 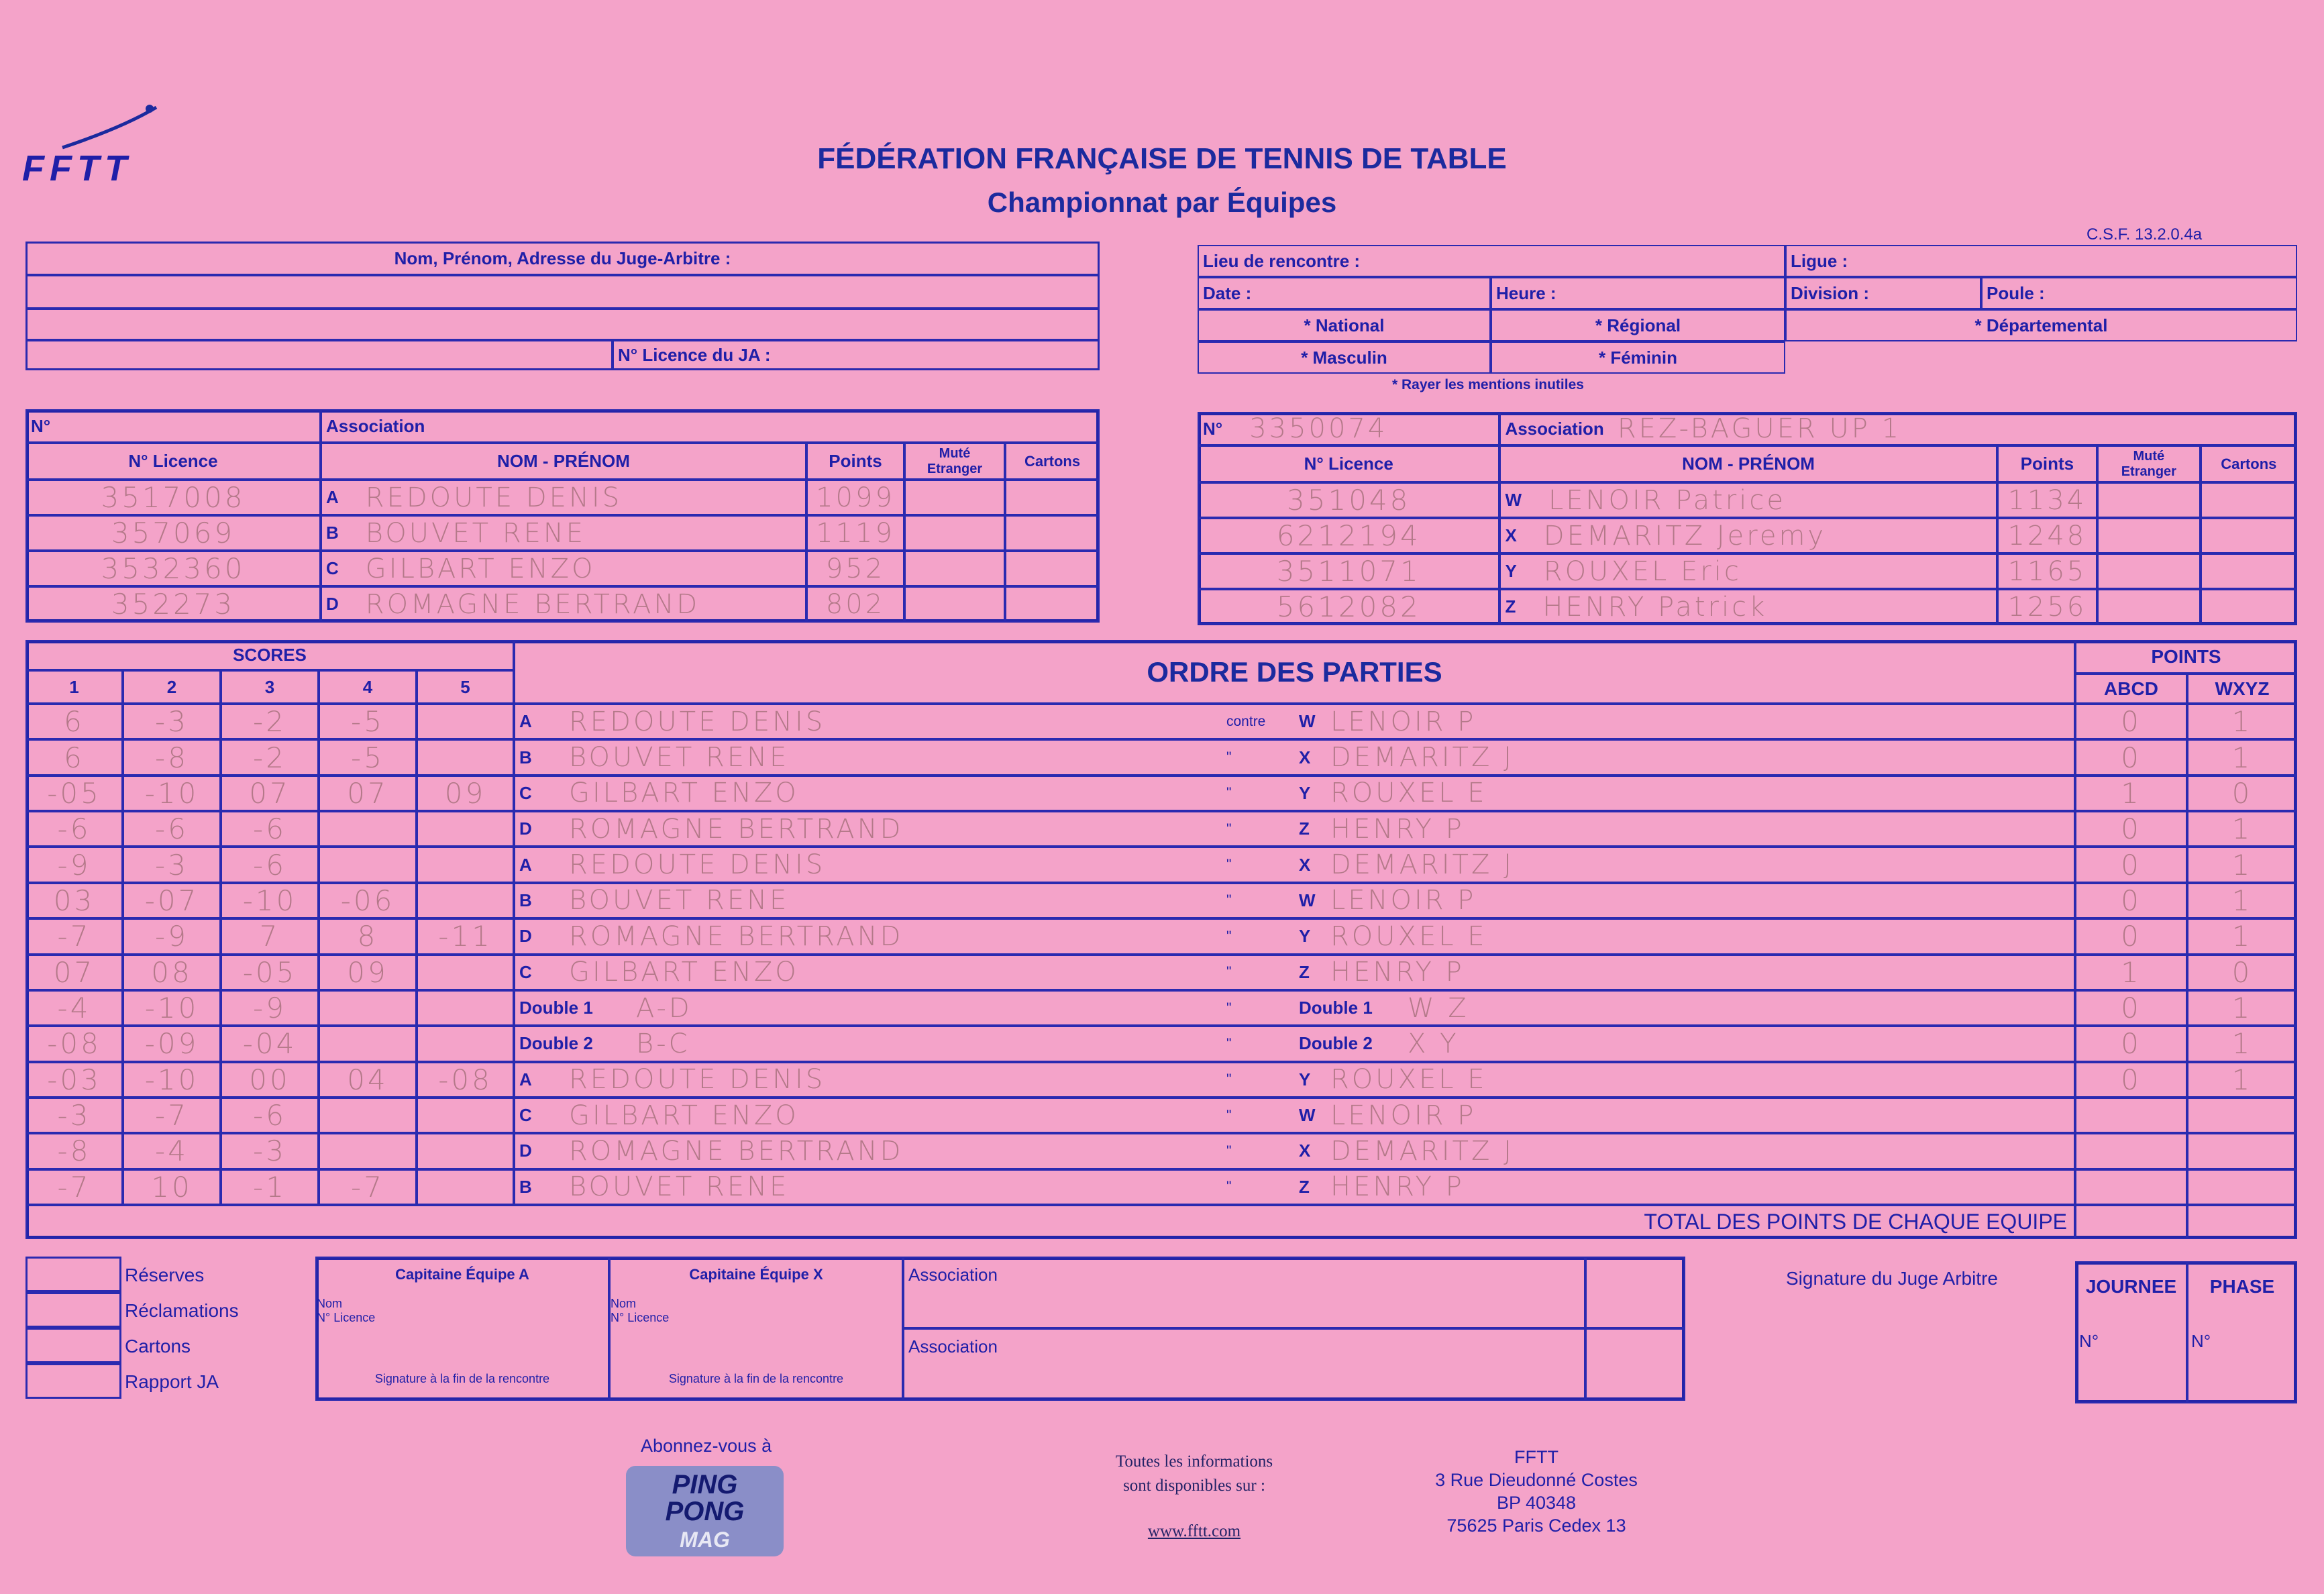 What do you see at coordinates (172, 757) in the screenshot?
I see `set-score: -8` at bounding box center [172, 757].